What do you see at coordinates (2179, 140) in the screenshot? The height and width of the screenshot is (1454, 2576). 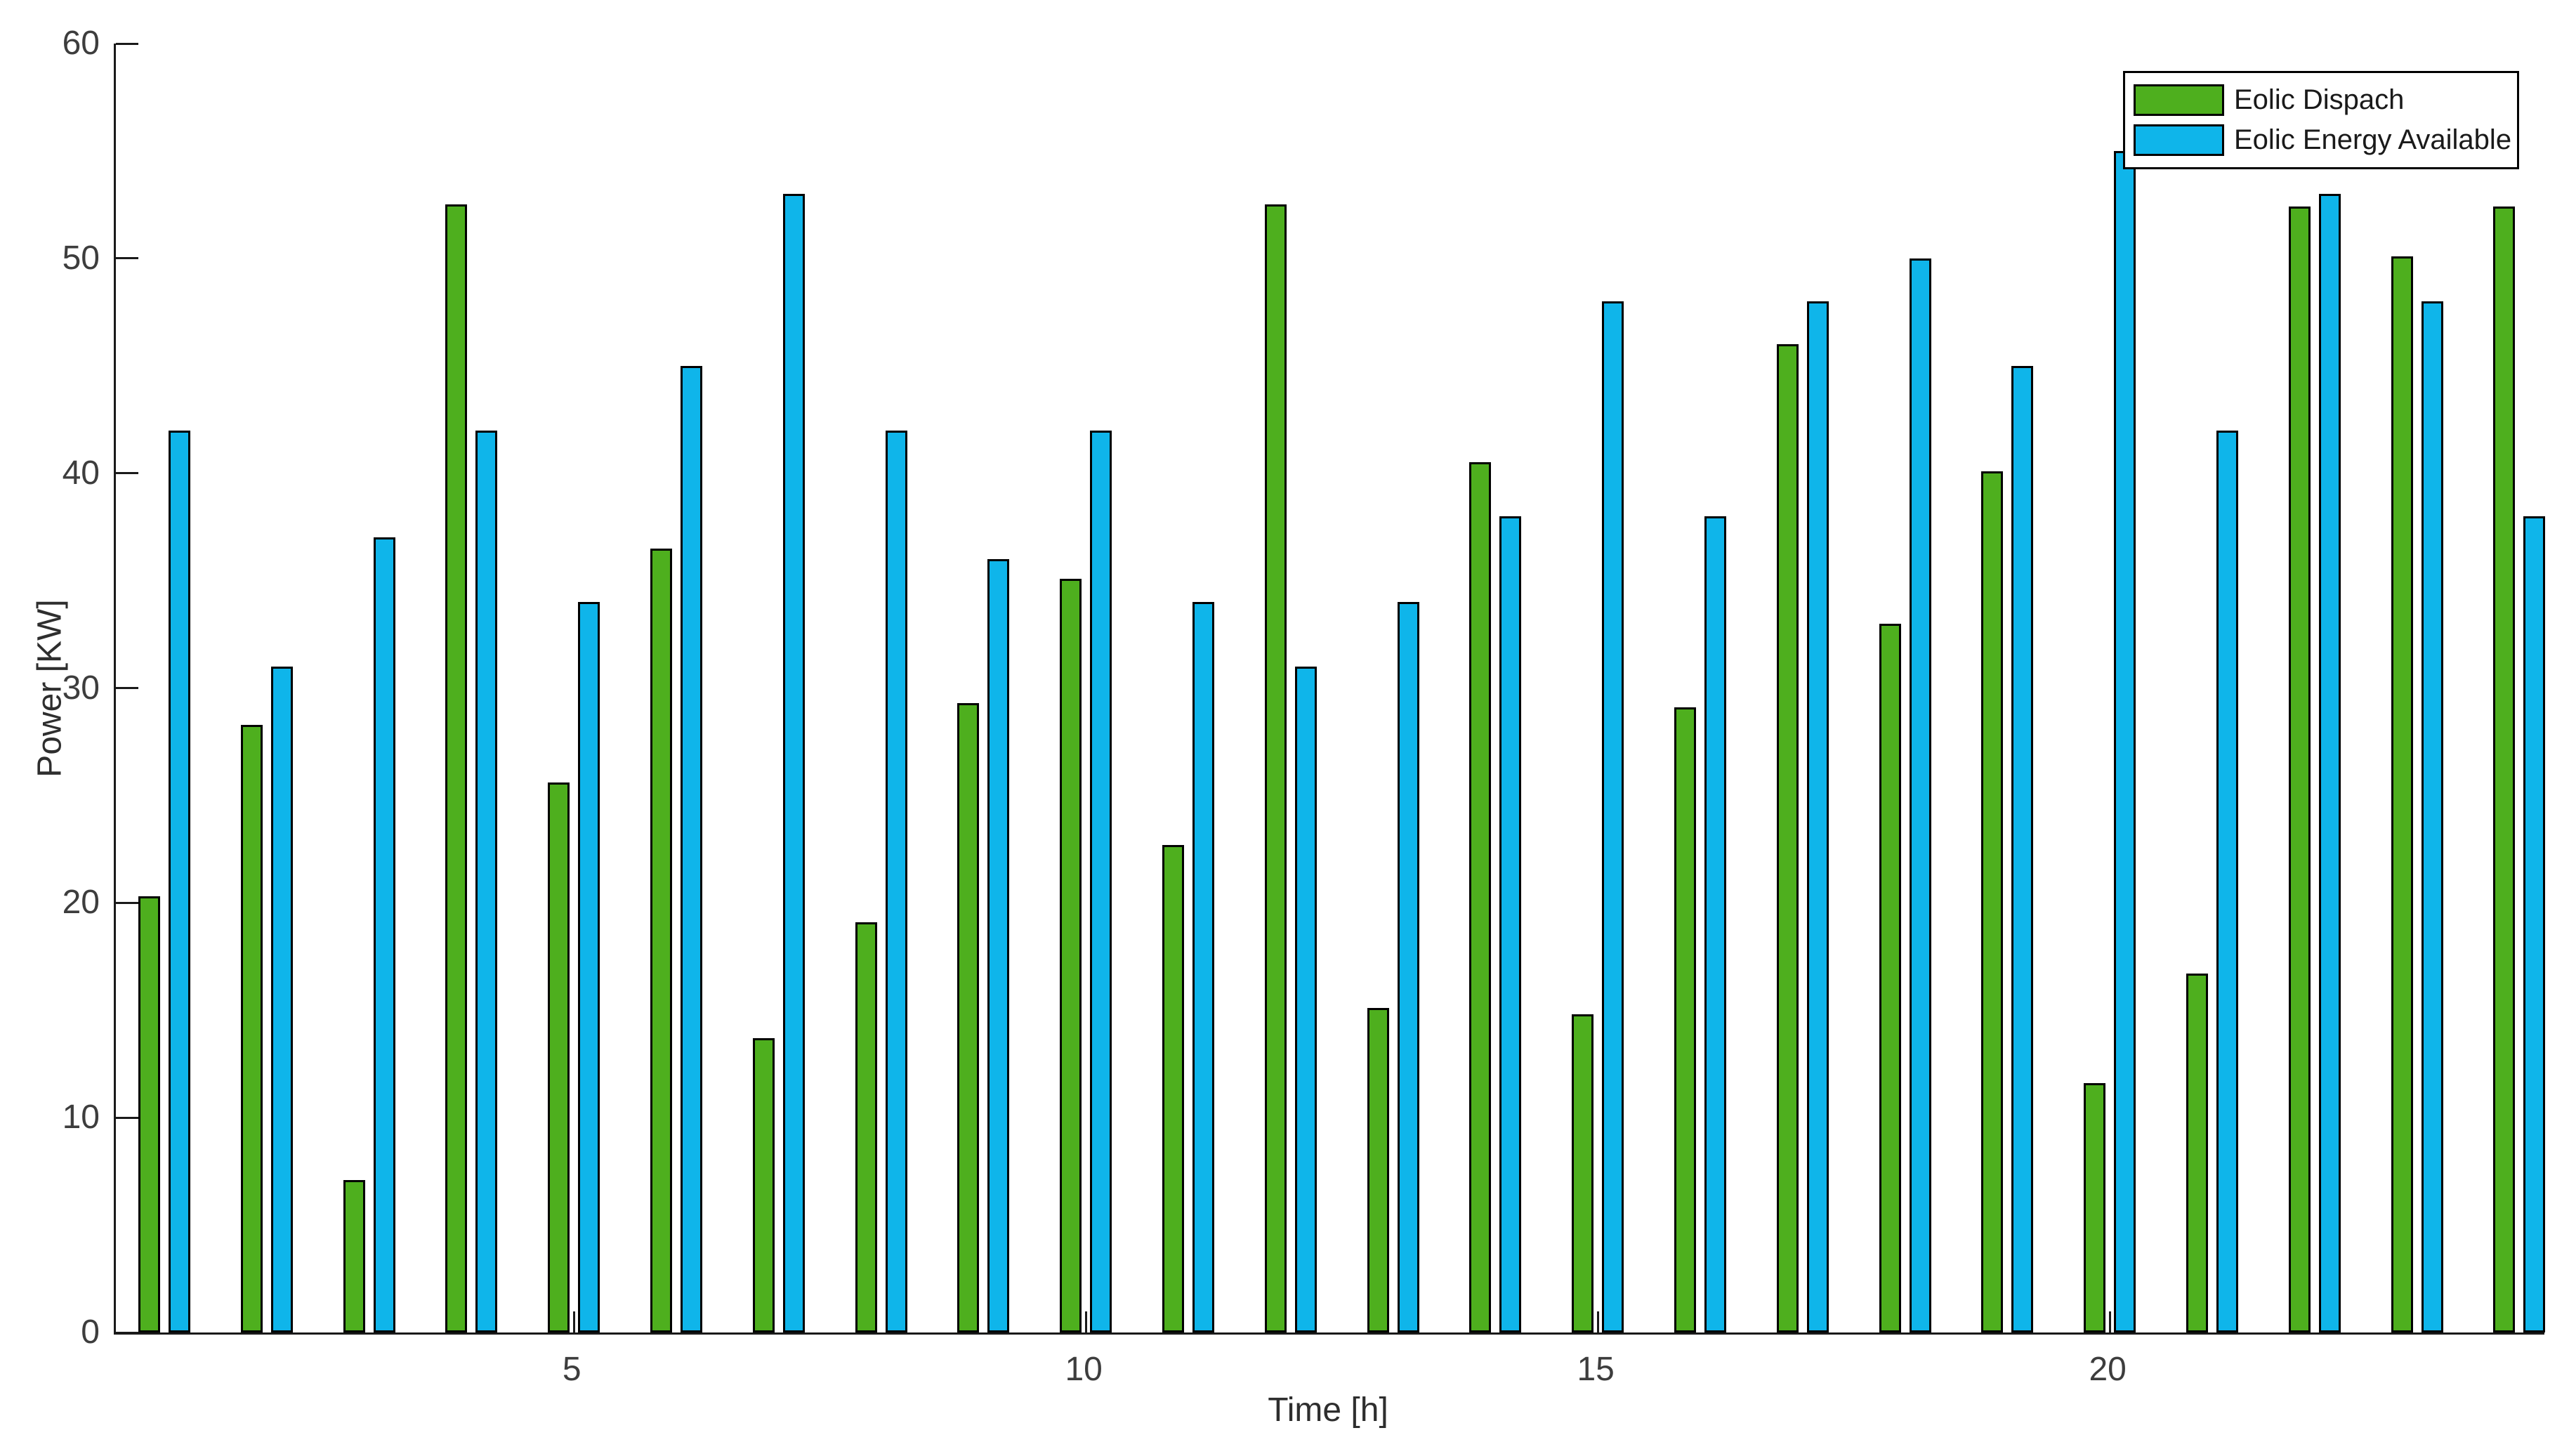 I see `legend-swatch-eolic-energy-available` at bounding box center [2179, 140].